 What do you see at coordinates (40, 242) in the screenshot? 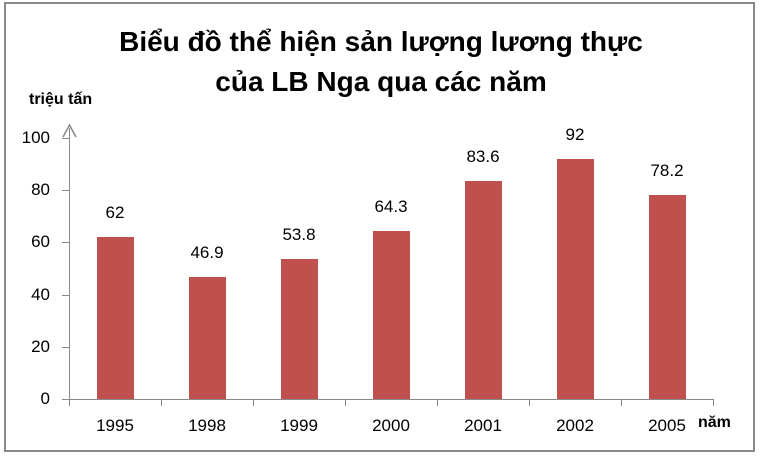
I see `y-tick-label: 60` at bounding box center [40, 242].